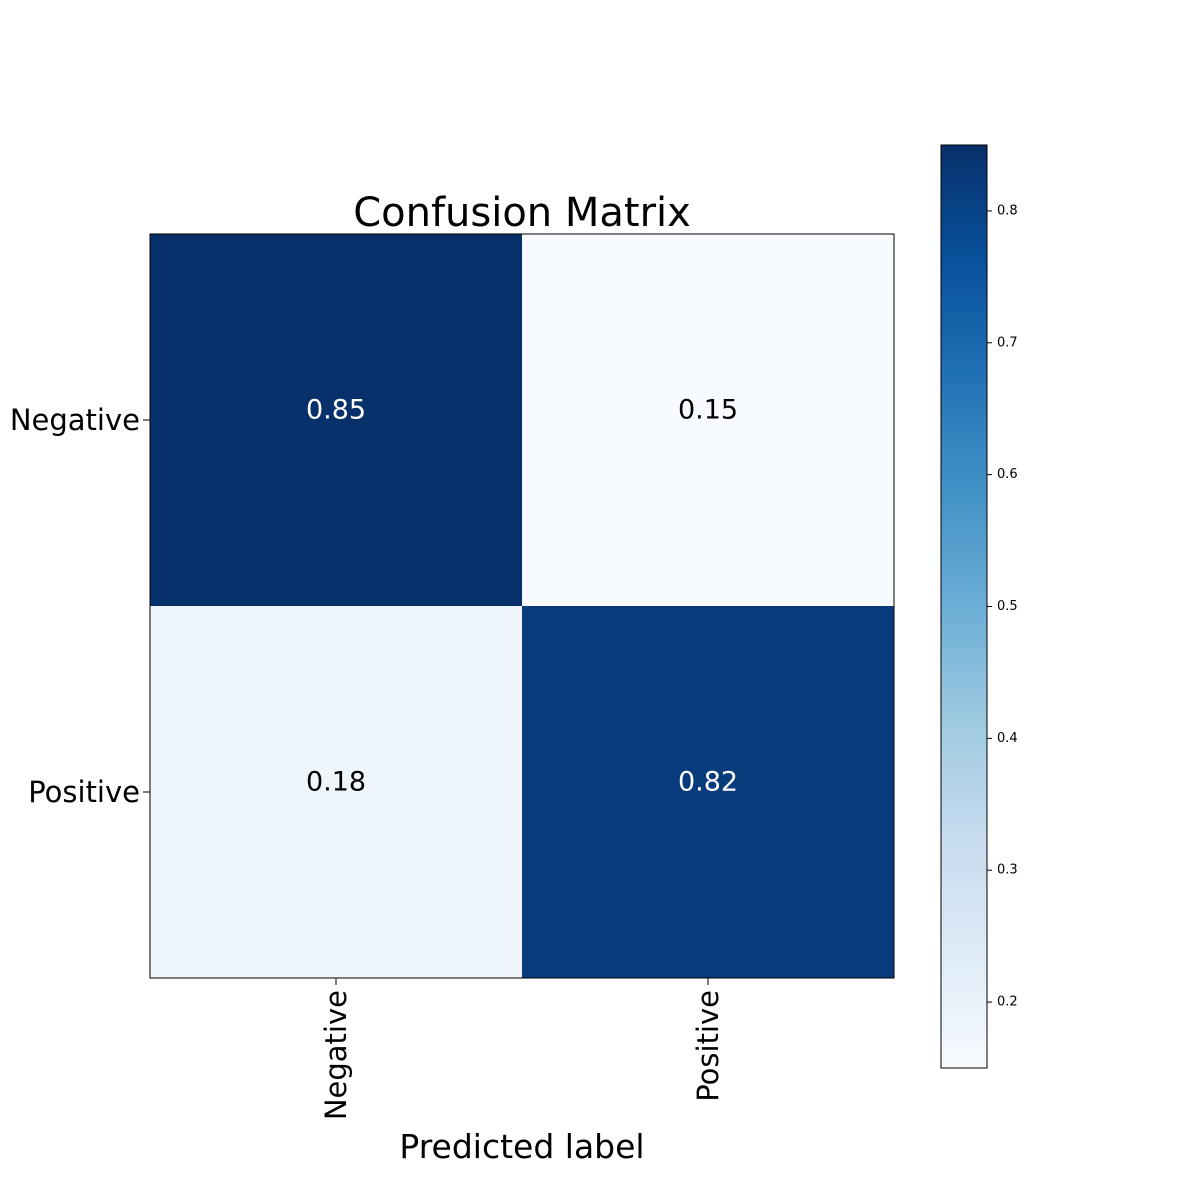 The height and width of the screenshot is (1200, 1200). What do you see at coordinates (708, 782) in the screenshot?
I see `cell-value-1-1: 0.82` at bounding box center [708, 782].